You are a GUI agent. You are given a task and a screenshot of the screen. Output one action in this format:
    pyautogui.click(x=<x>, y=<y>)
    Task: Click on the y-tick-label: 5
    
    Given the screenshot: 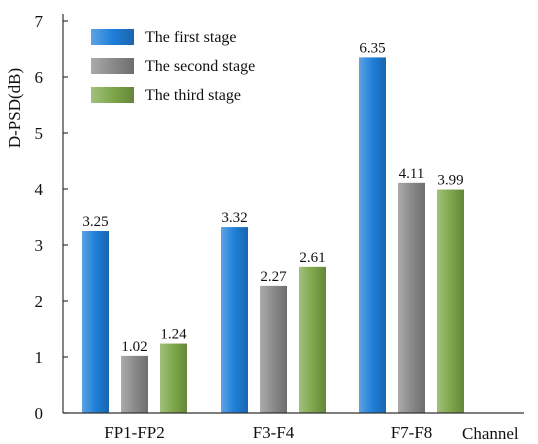 What is the action you would take?
    pyautogui.click(x=39, y=133)
    